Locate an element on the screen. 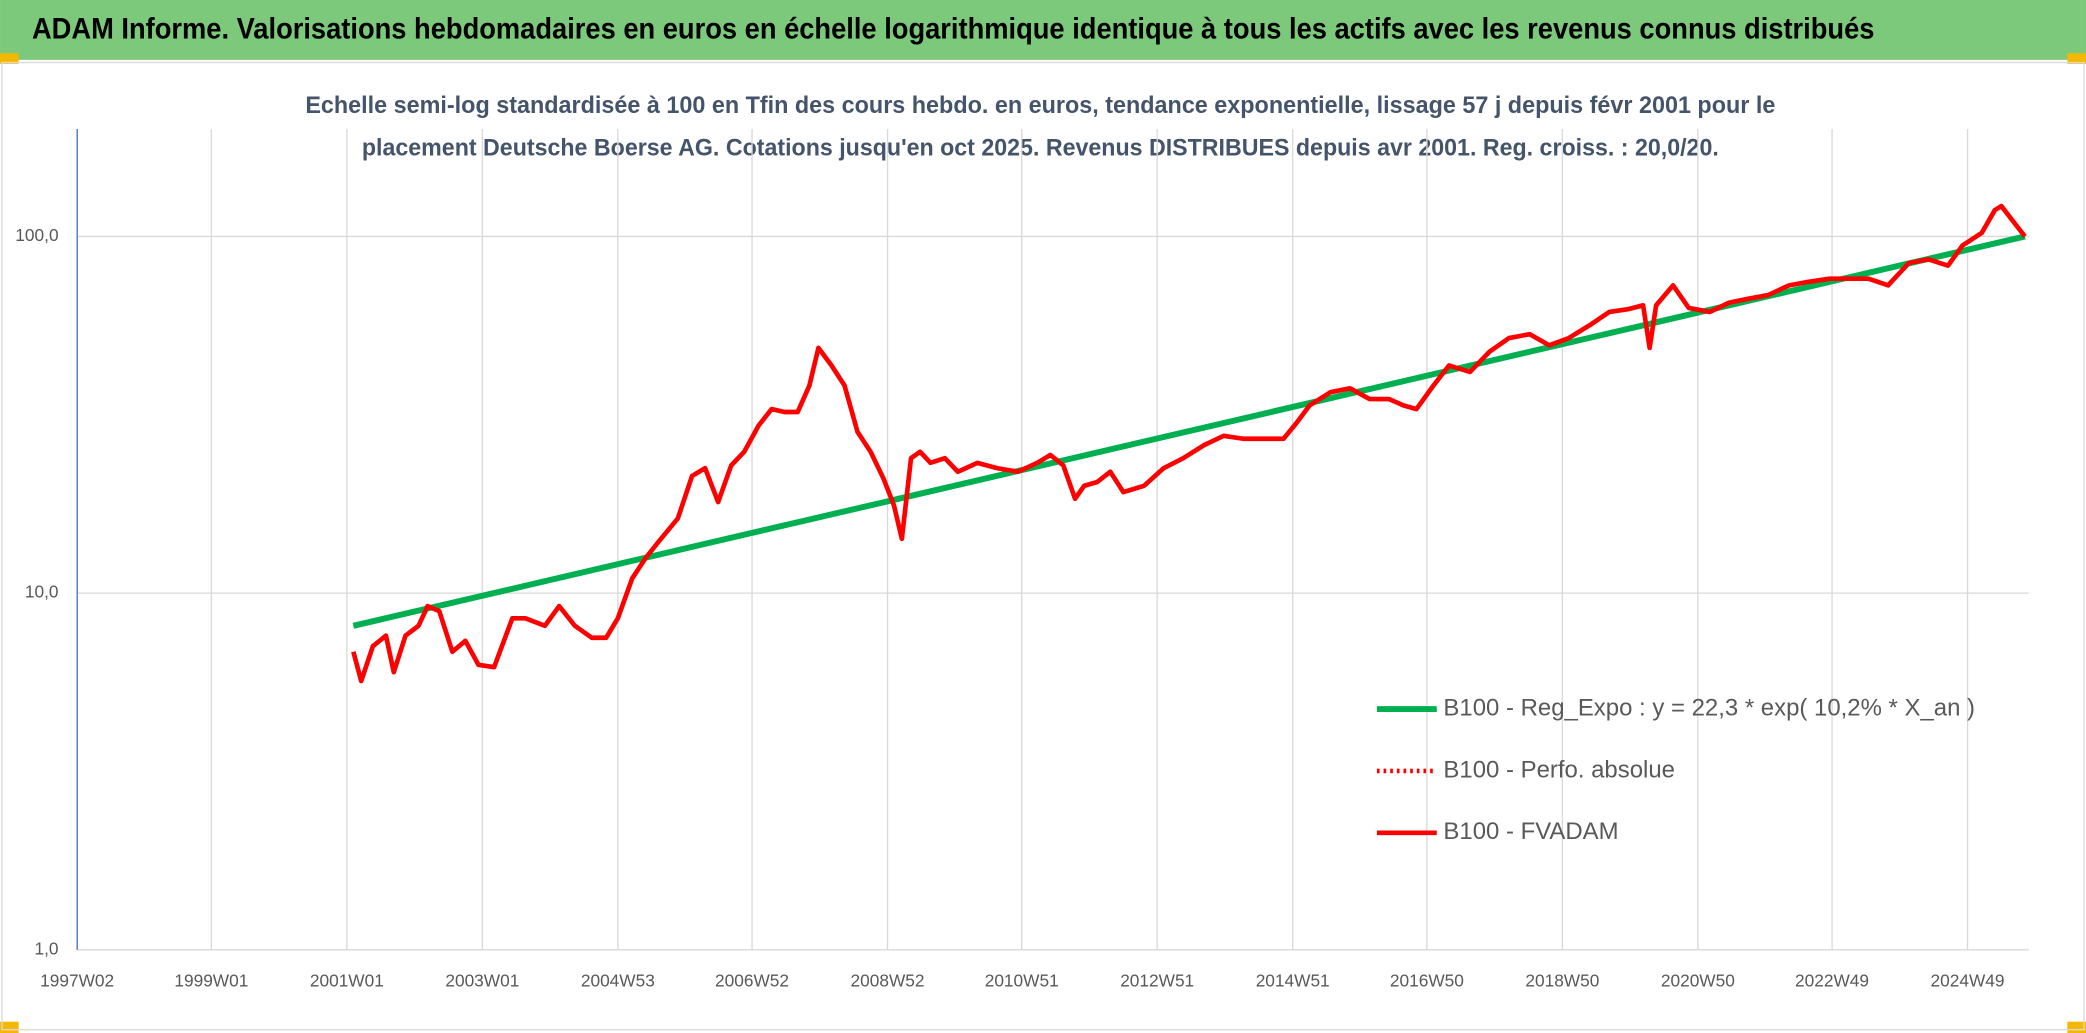  x-tick-label: 2014W51 is located at coordinates (1293, 980).